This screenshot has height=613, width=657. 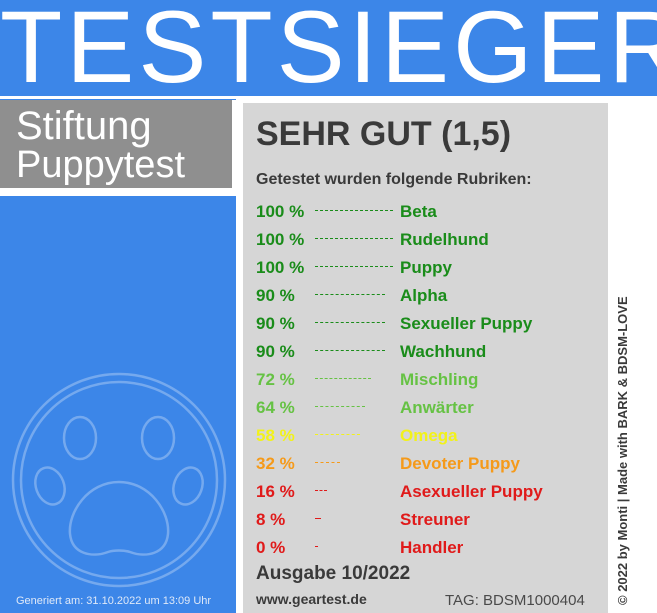 What do you see at coordinates (471, 491) in the screenshot?
I see `category-label: Asexueller Puppy` at bounding box center [471, 491].